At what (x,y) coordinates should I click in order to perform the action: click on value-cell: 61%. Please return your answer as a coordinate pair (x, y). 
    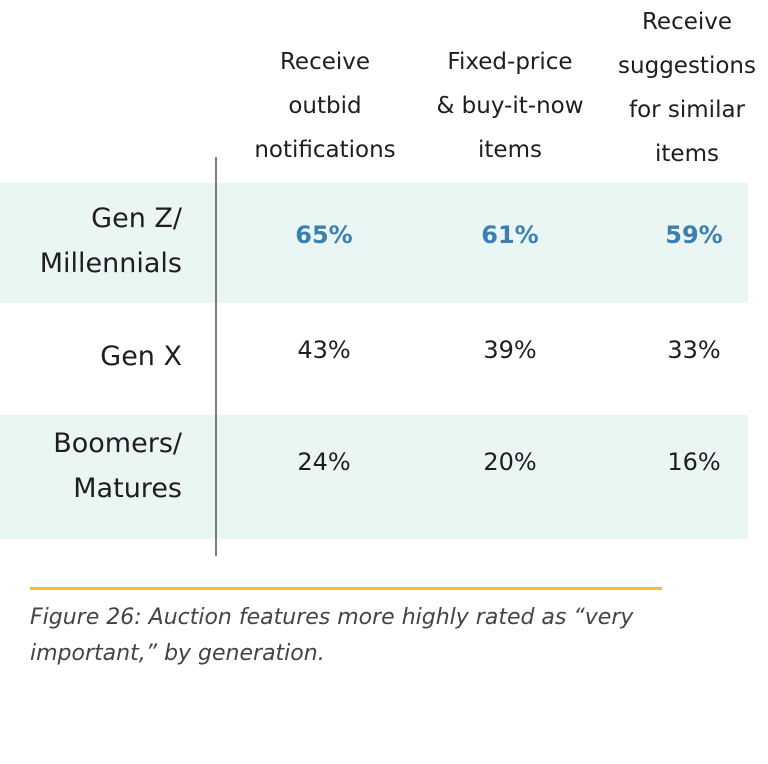
    Looking at the image, I should click on (510, 235).